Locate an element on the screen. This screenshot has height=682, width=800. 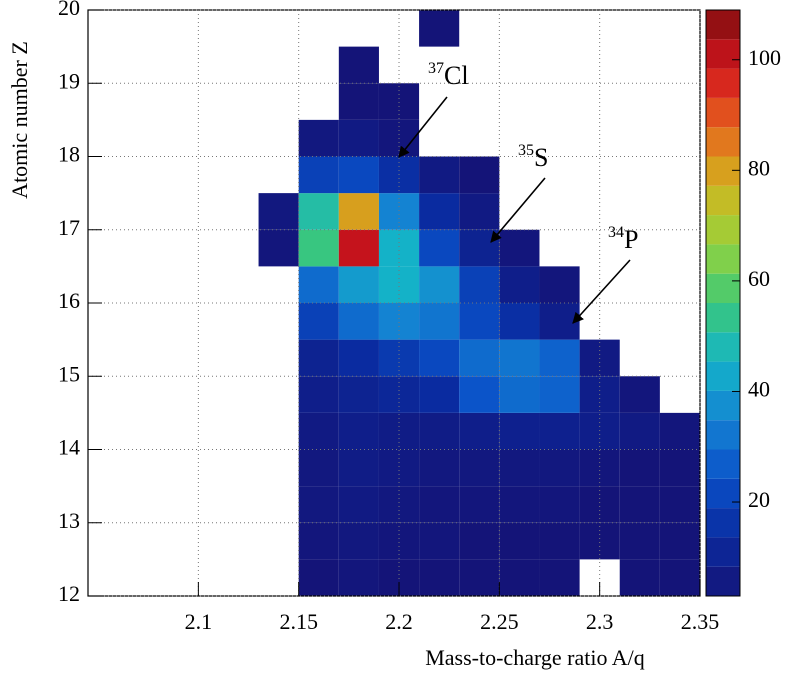
annotation-label: P is located at coordinates (631, 239).